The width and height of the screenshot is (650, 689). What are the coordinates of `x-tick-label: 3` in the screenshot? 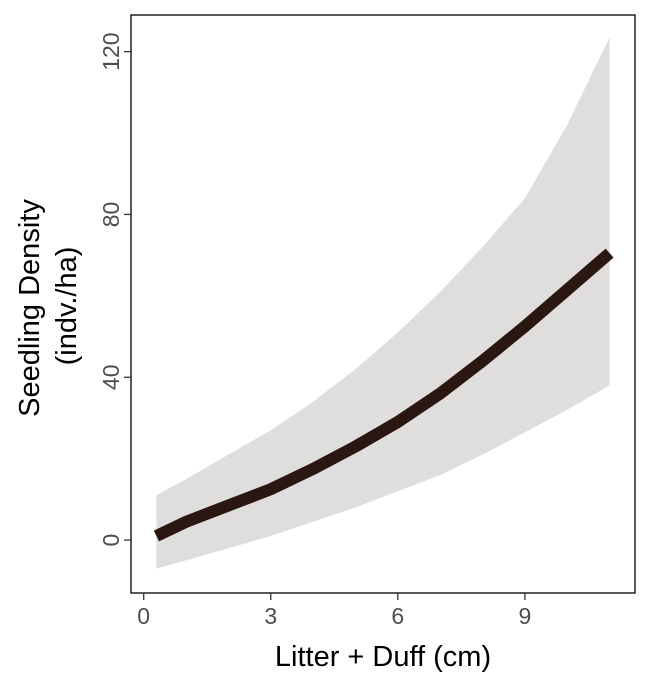 It's located at (270, 616).